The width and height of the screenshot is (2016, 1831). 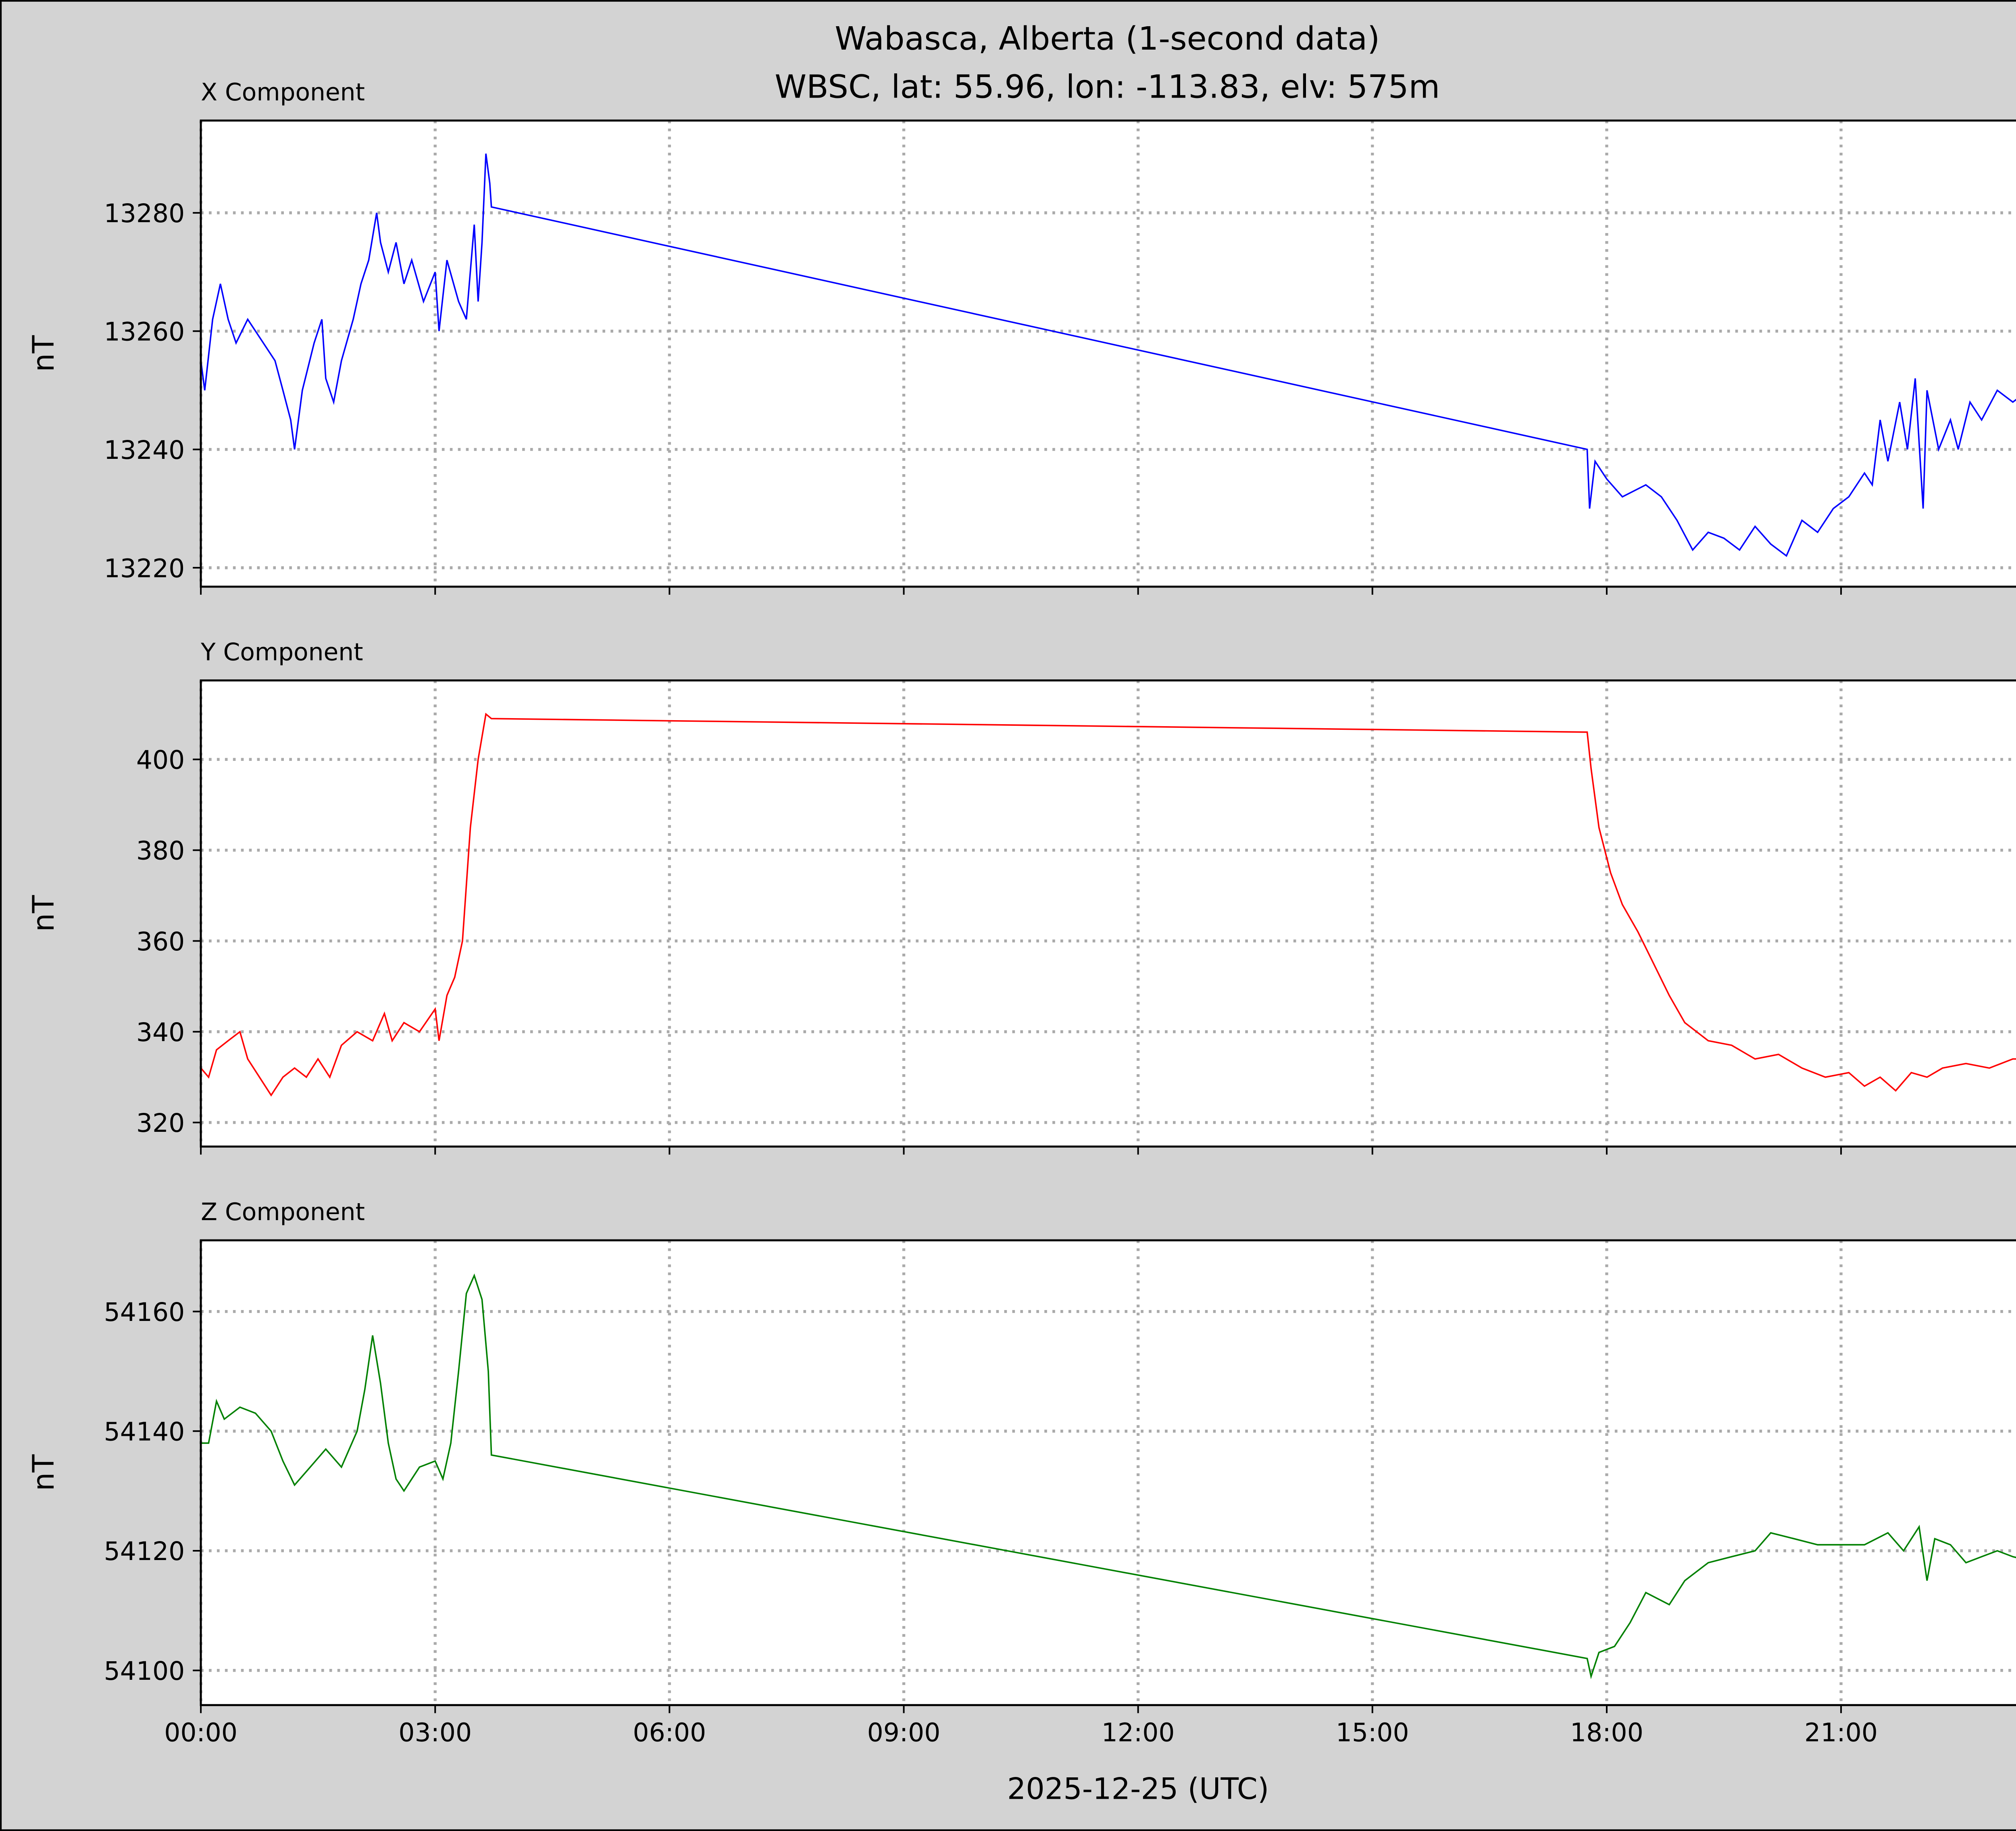 I want to click on y-tick-label: 54100, so click(x=144, y=1671).